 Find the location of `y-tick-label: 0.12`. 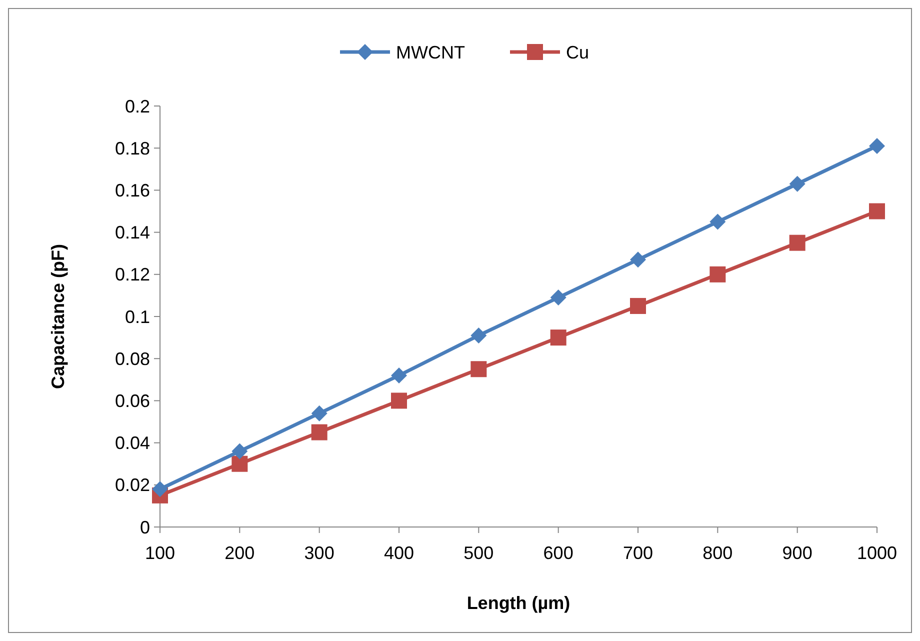

y-tick-label: 0.12 is located at coordinates (132, 274).